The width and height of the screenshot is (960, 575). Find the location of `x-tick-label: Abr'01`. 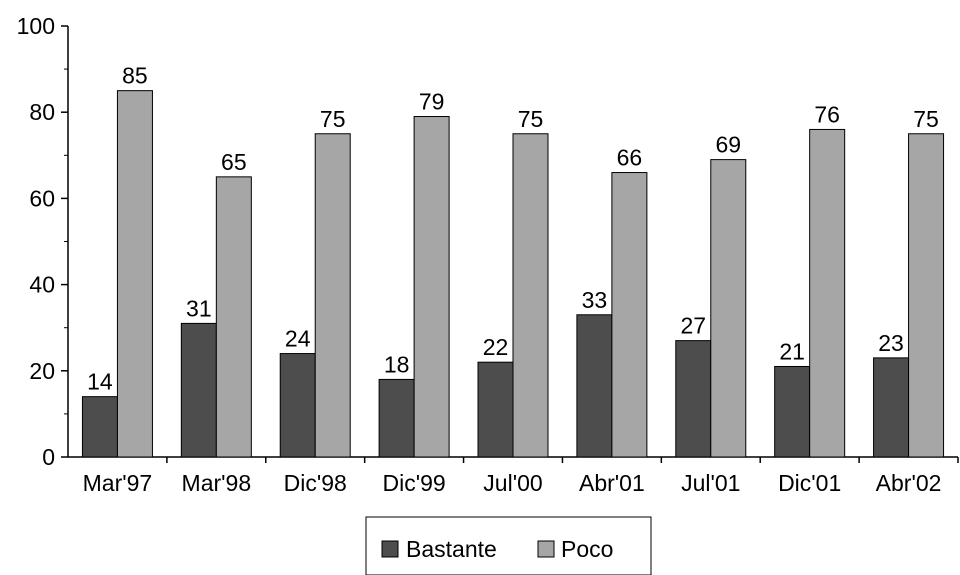

x-tick-label: Abr'01 is located at coordinates (612, 483).